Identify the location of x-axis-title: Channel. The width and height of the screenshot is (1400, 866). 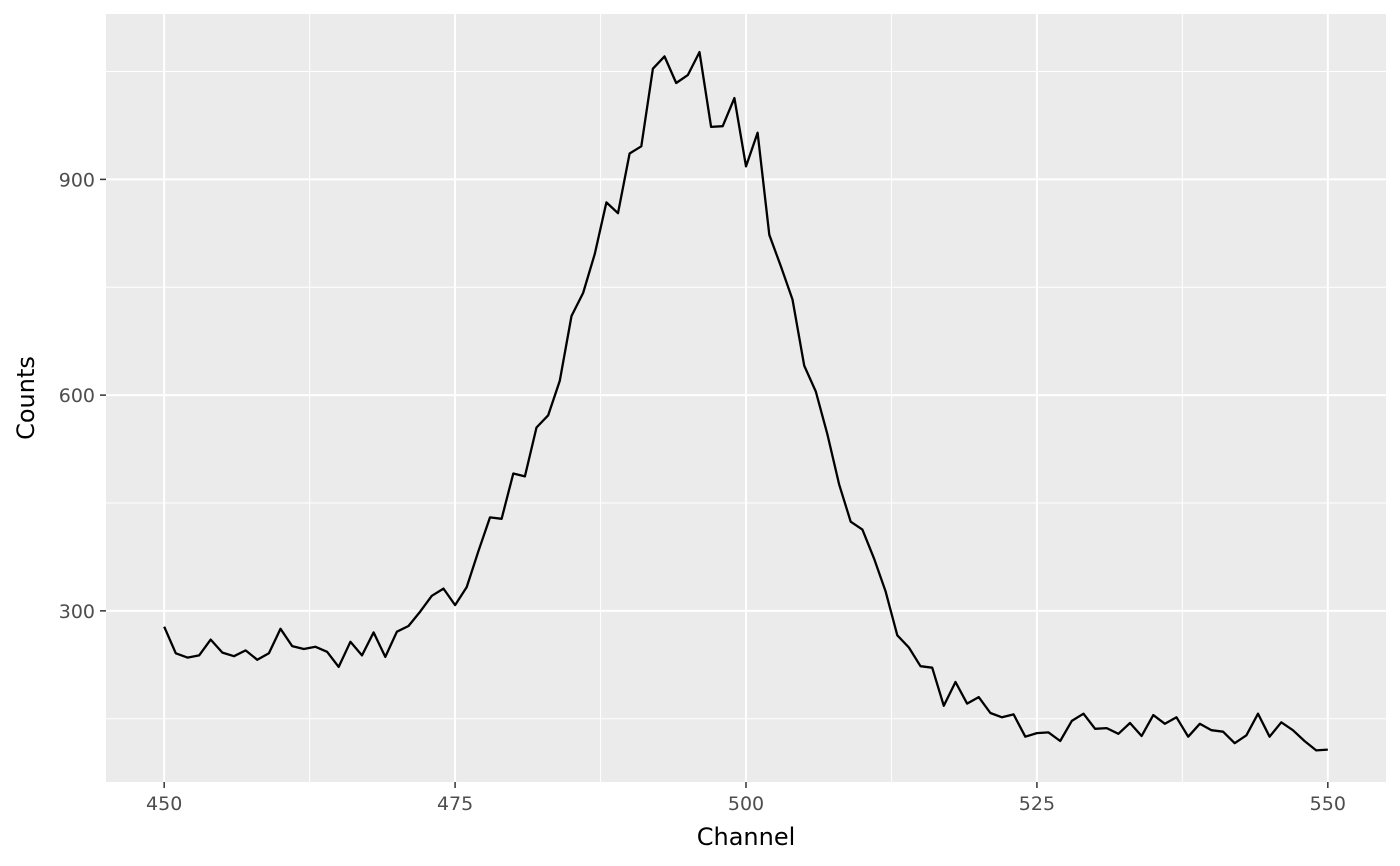
(746, 837).